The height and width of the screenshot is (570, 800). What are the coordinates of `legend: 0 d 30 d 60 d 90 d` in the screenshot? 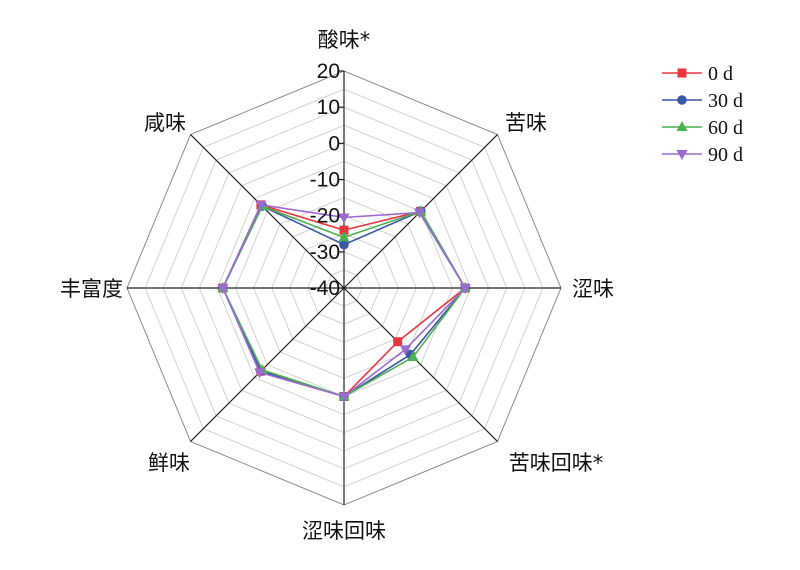 It's located at (702, 114).